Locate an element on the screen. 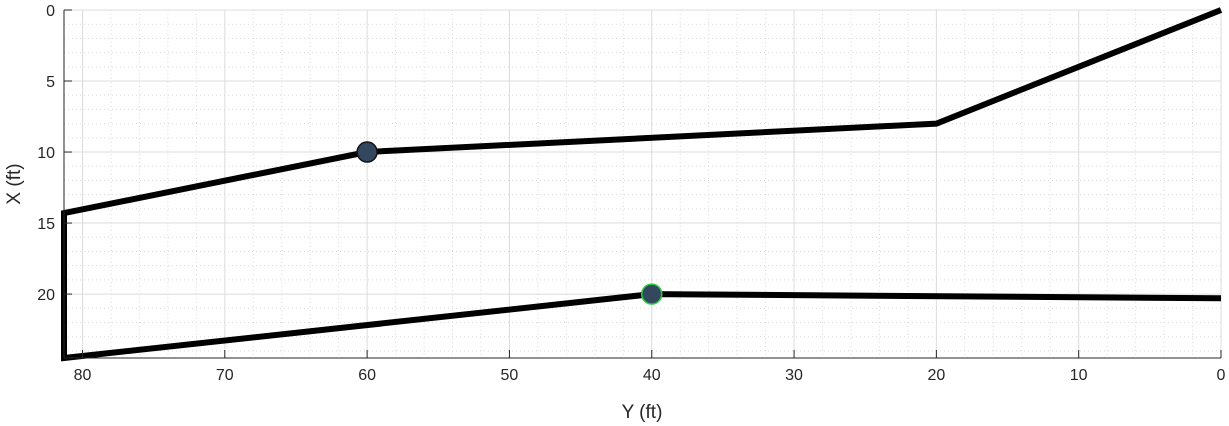 The width and height of the screenshot is (1229, 426). y-tick-label: 15 is located at coordinates (46, 224).